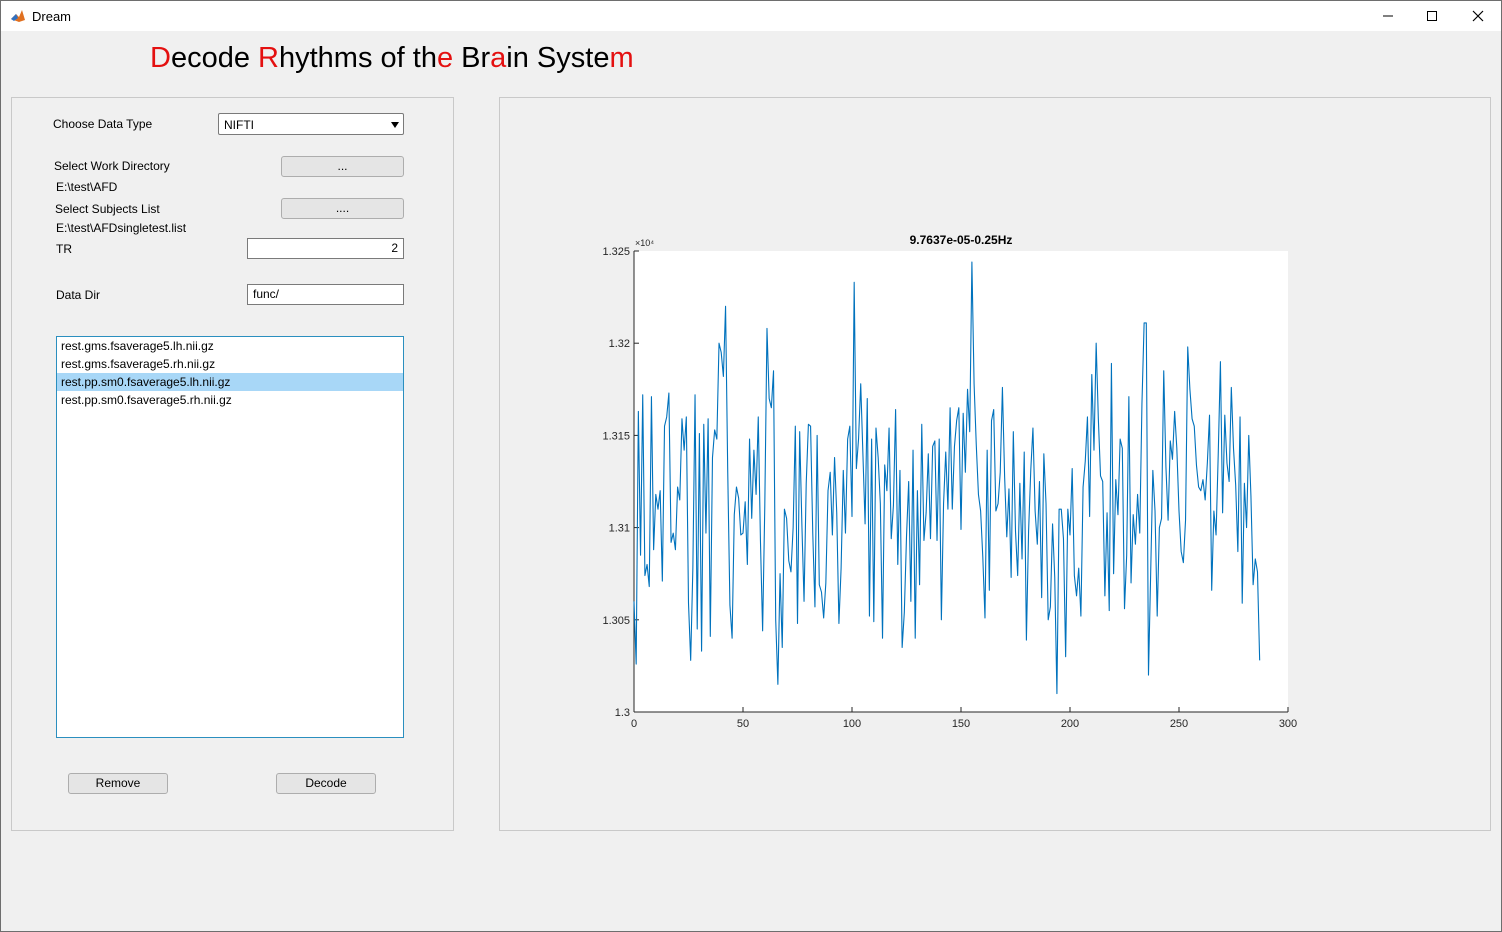 The height and width of the screenshot is (932, 1502). Describe the element at coordinates (103, 124) in the screenshot. I see `choose-data-type-label: Choose Data Type` at that location.